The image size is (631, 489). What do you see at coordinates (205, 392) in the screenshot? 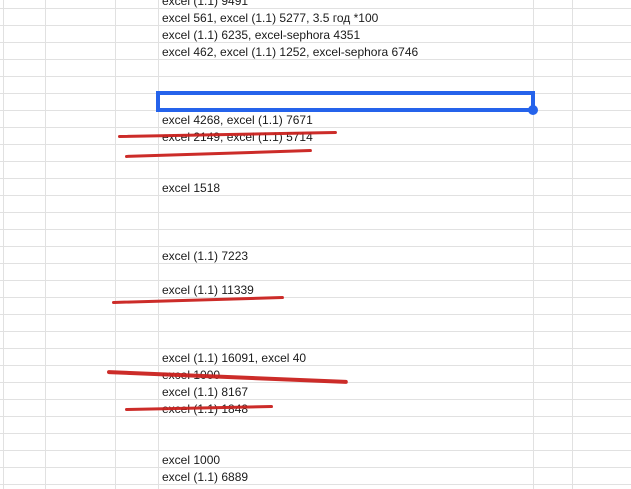
I see `spreadsheet-cell: excel (1.1) 8167` at bounding box center [205, 392].